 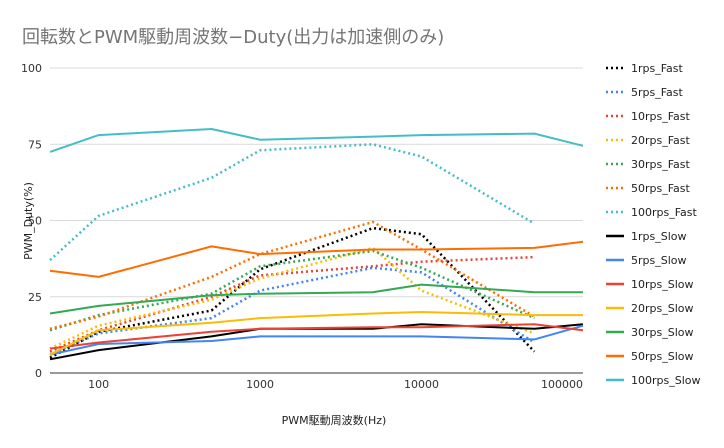 I want to click on x-tick-label: 10000, so click(x=421, y=384).